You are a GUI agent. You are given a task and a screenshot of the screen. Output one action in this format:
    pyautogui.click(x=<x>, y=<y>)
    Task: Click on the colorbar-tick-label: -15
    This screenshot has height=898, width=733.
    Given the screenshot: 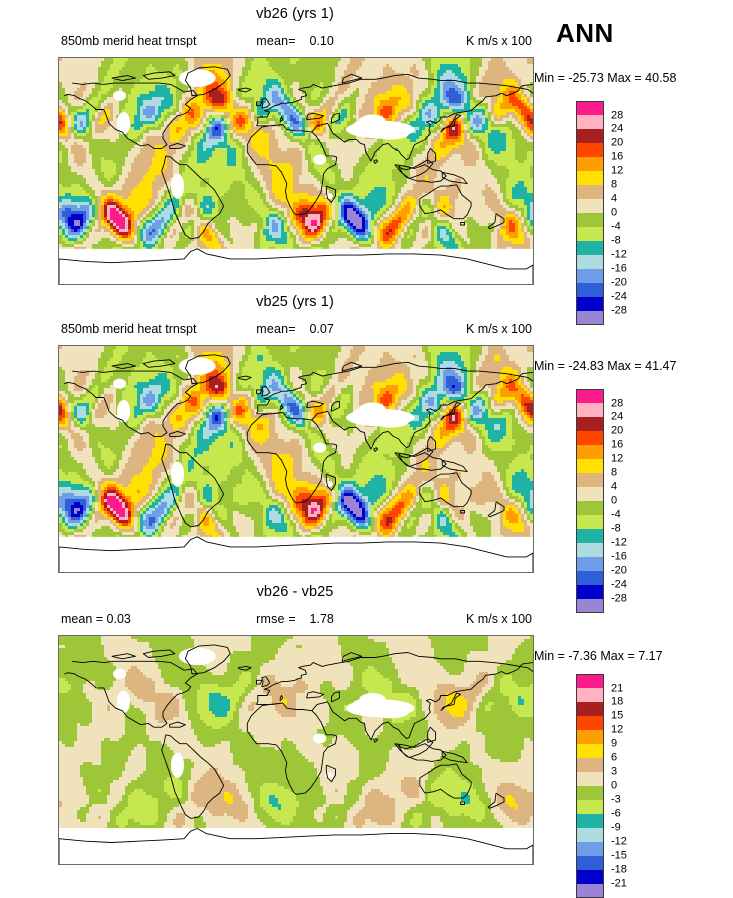 What is the action you would take?
    pyautogui.click(x=619, y=855)
    